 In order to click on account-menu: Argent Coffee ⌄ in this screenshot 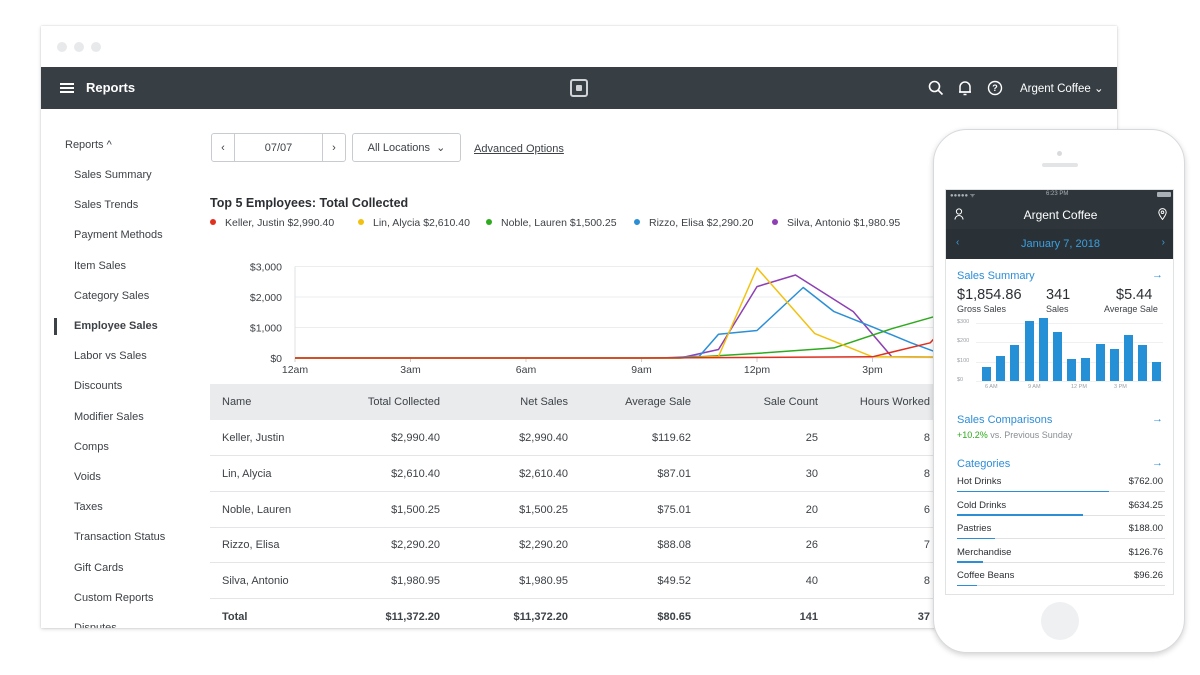, I will do `click(1062, 88)`.